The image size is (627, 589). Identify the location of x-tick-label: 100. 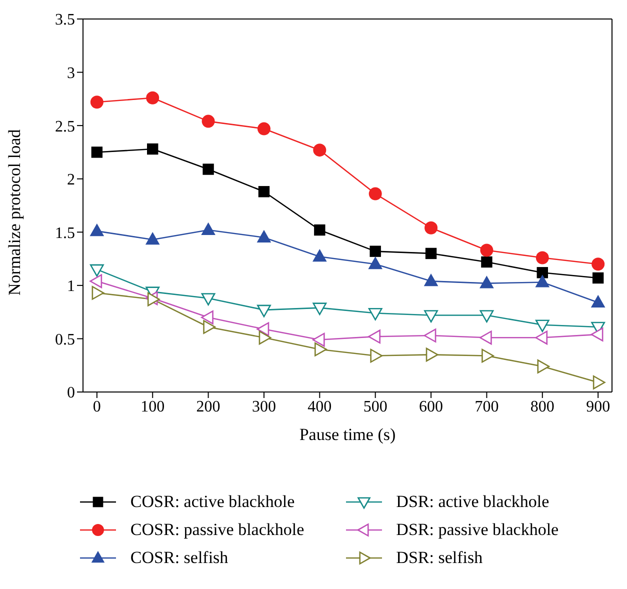
(152, 407).